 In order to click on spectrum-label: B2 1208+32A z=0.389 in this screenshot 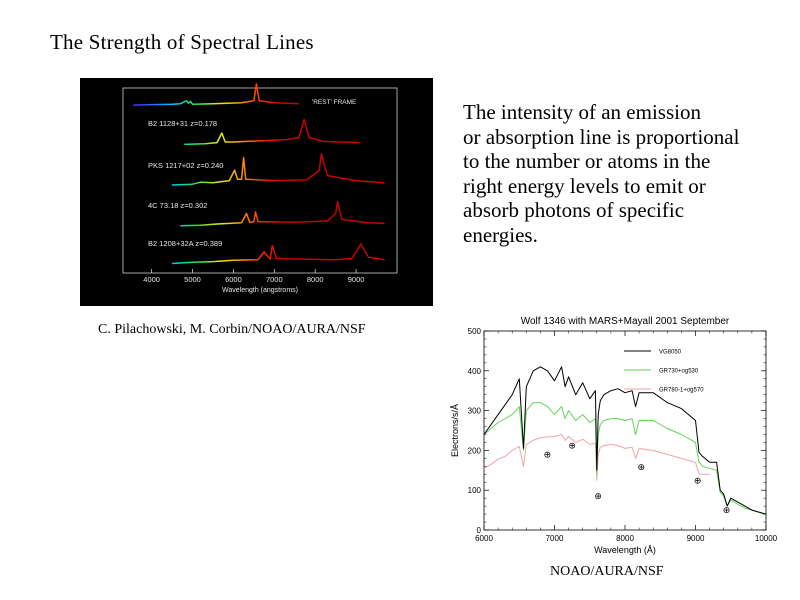, I will do `click(185, 243)`.